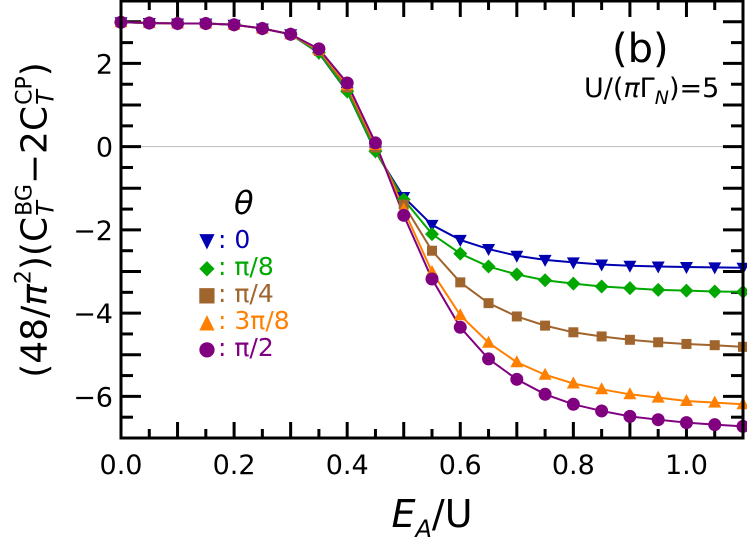 This screenshot has width=747, height=547. Describe the element at coordinates (432, 517) in the screenshot. I see `x-axis-label: EA/U` at that location.